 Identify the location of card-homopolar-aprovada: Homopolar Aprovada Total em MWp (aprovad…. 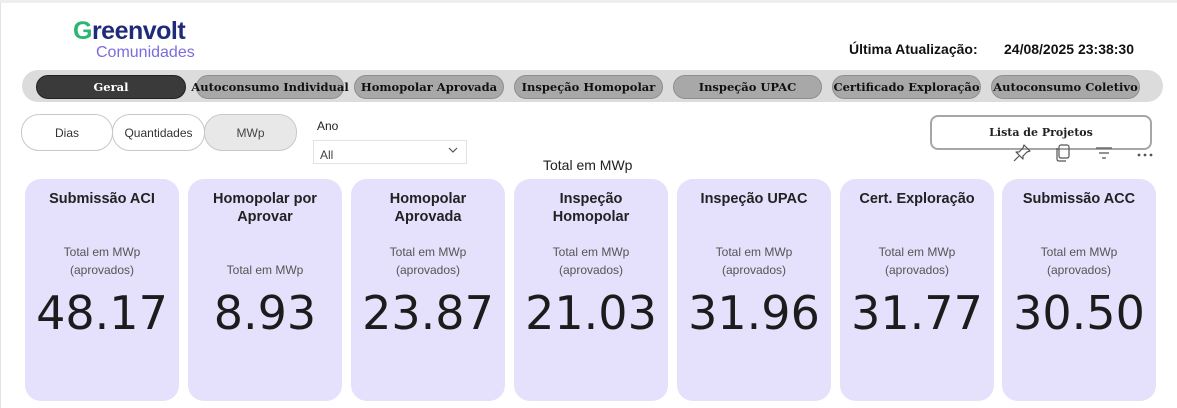
(428, 290).